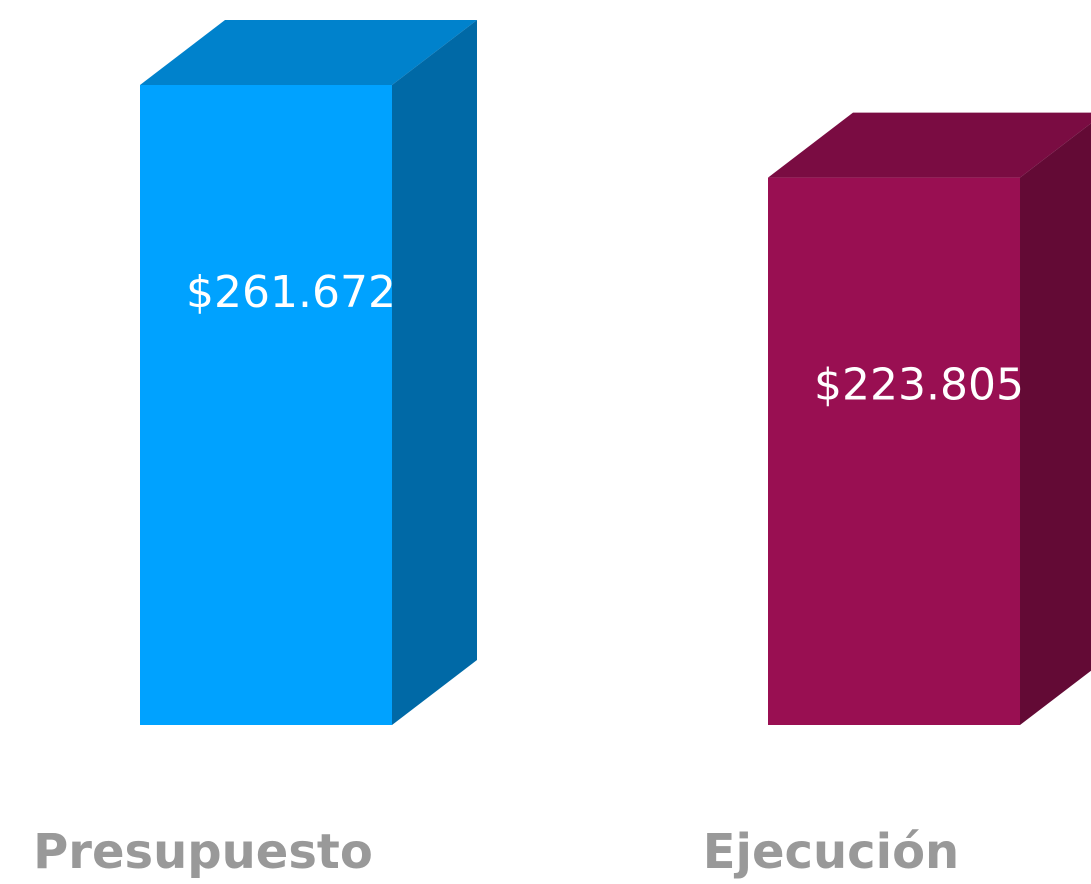  What do you see at coordinates (203, 852) in the screenshot?
I see `category-label: Presupuesto` at bounding box center [203, 852].